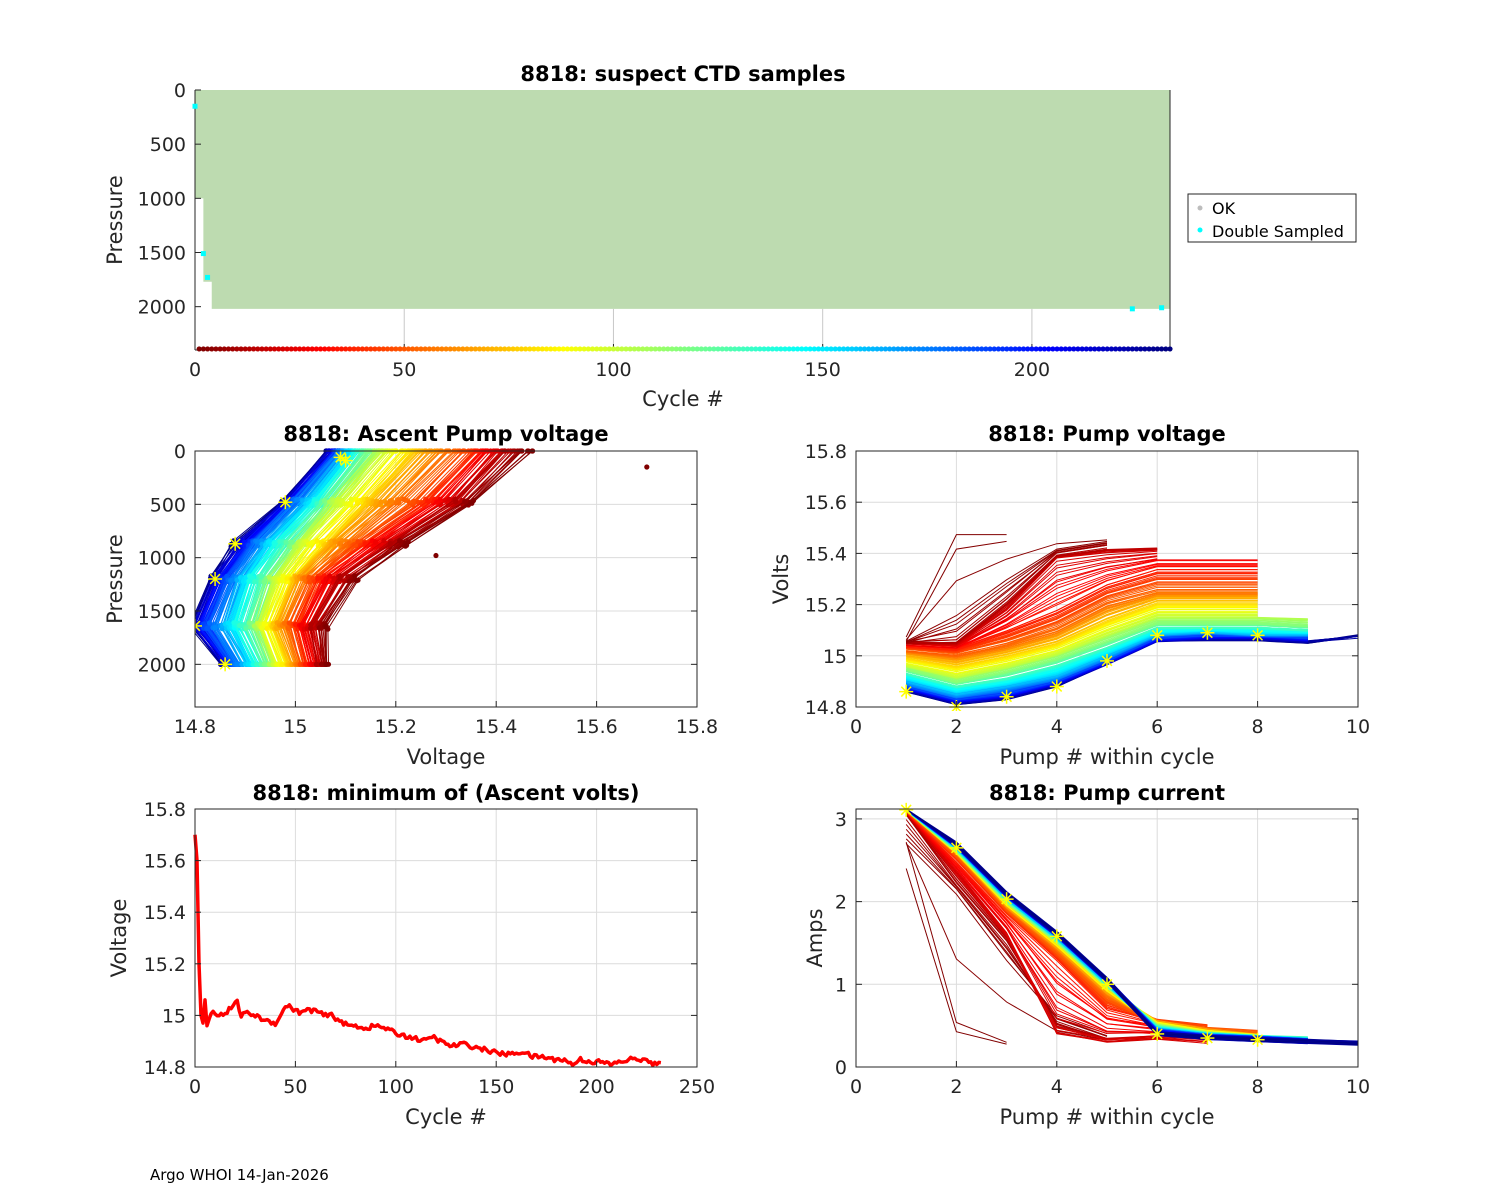 The height and width of the screenshot is (1200, 1500). Describe the element at coordinates (496, 1087) in the screenshot. I see `x-tick-label: 150` at that location.